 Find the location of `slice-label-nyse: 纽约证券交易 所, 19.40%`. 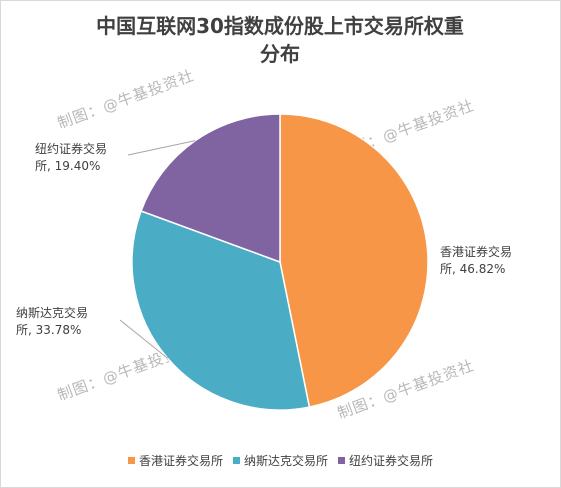

slice-label-nyse: 纽约证券交易 所, 19.40% is located at coordinates (71, 158).